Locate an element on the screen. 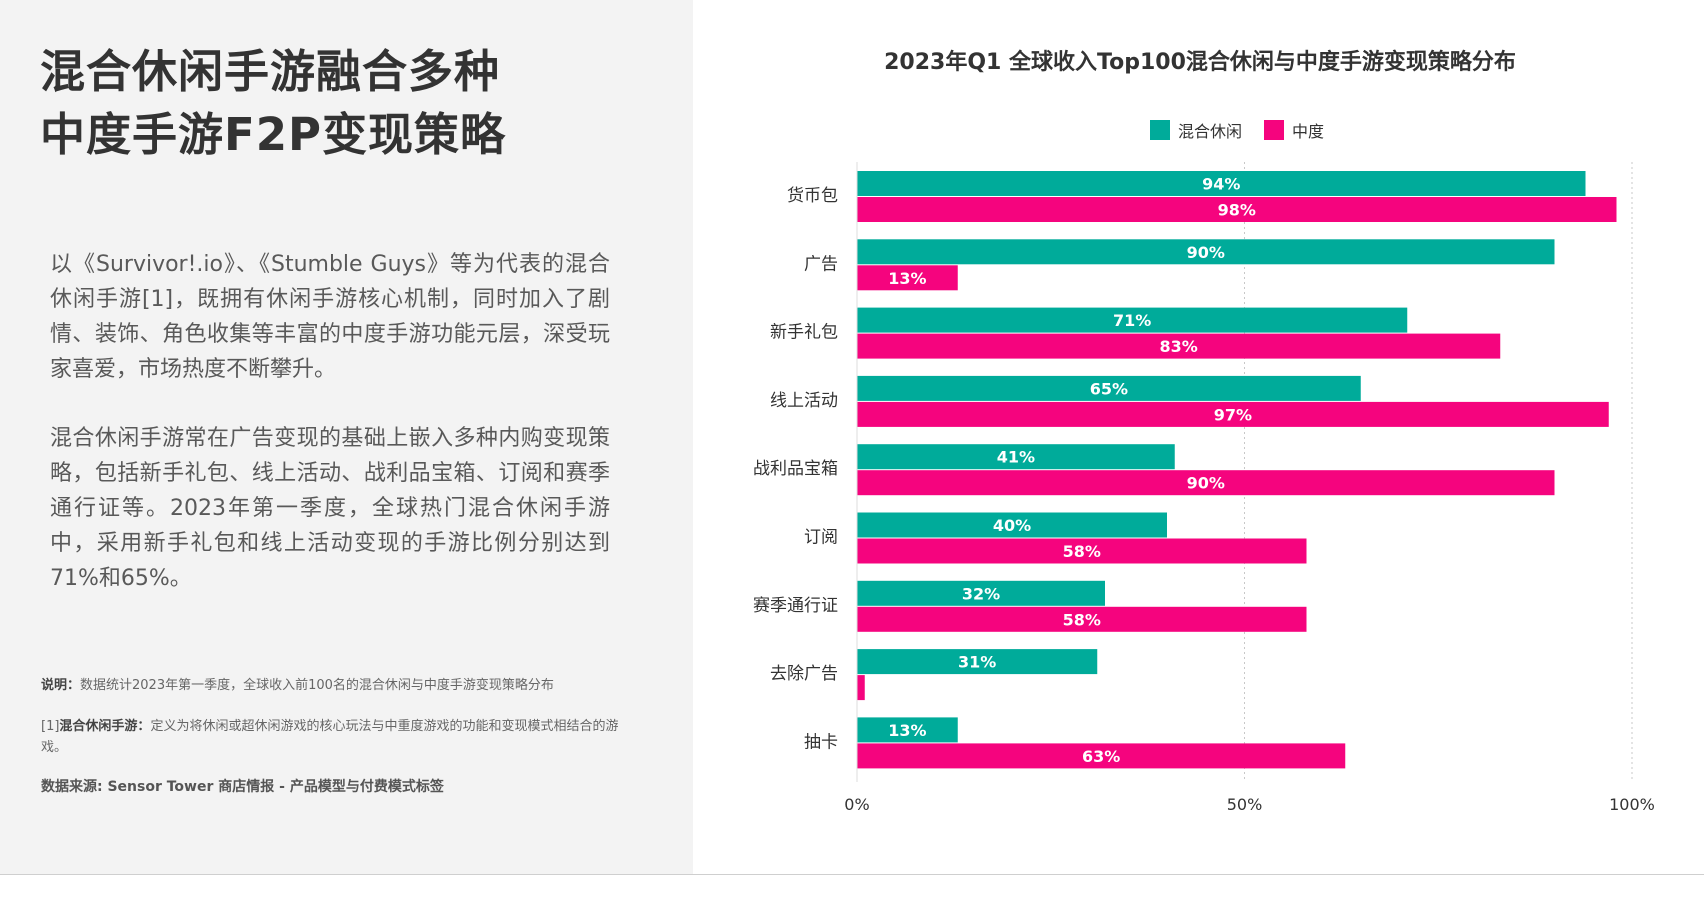  category-label: 线上活动 is located at coordinates (804, 401).